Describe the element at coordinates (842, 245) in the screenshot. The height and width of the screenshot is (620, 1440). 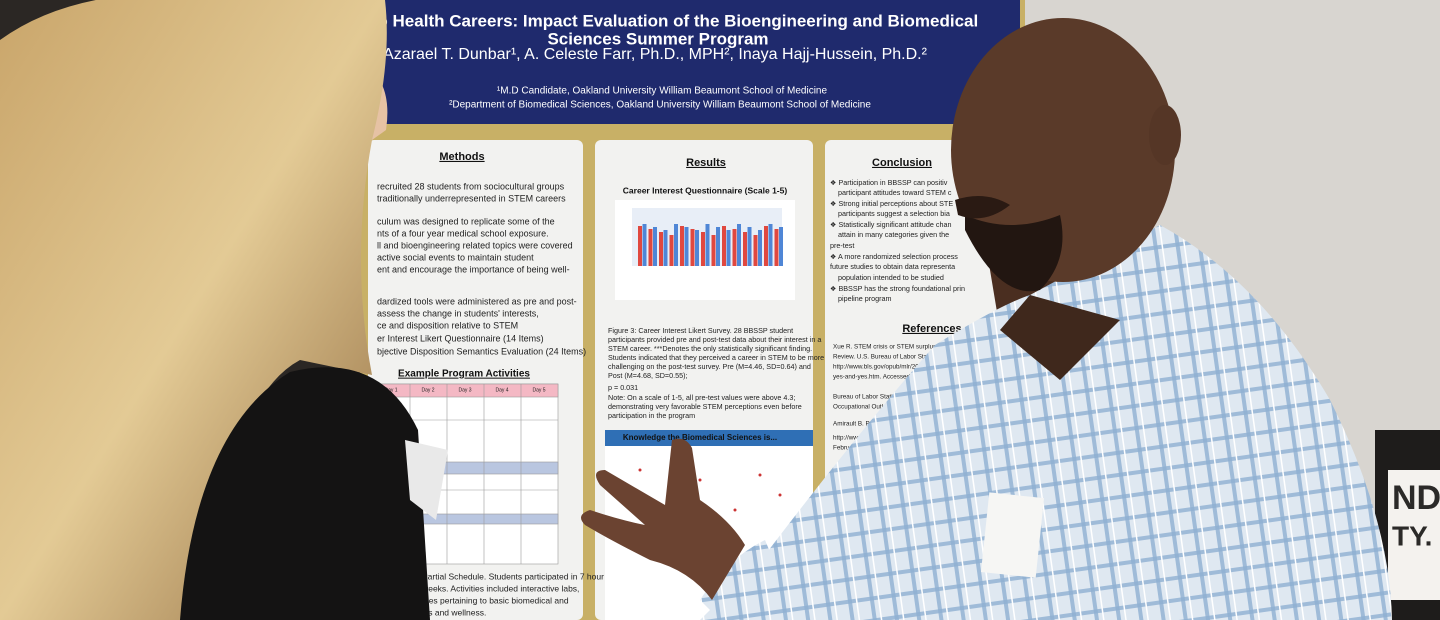
I see `conclusion-line: pre-test` at that location.